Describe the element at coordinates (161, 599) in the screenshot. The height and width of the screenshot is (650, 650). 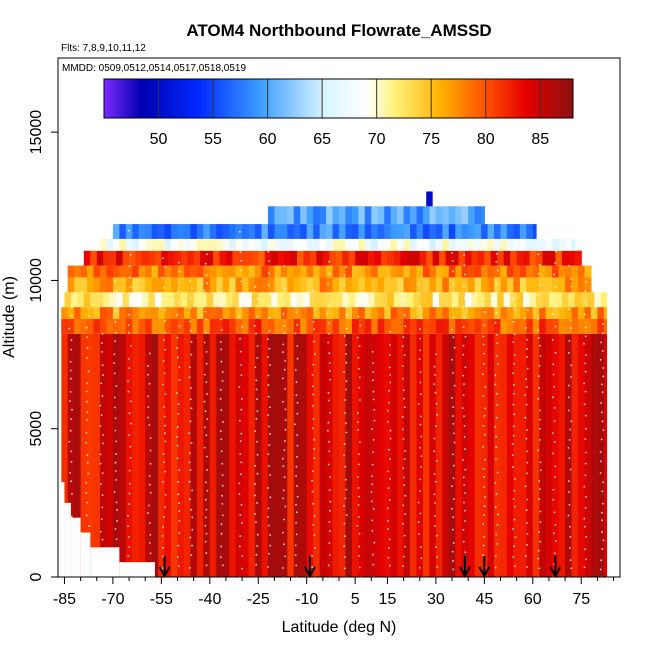
I see `x-tick-label: -55` at that location.